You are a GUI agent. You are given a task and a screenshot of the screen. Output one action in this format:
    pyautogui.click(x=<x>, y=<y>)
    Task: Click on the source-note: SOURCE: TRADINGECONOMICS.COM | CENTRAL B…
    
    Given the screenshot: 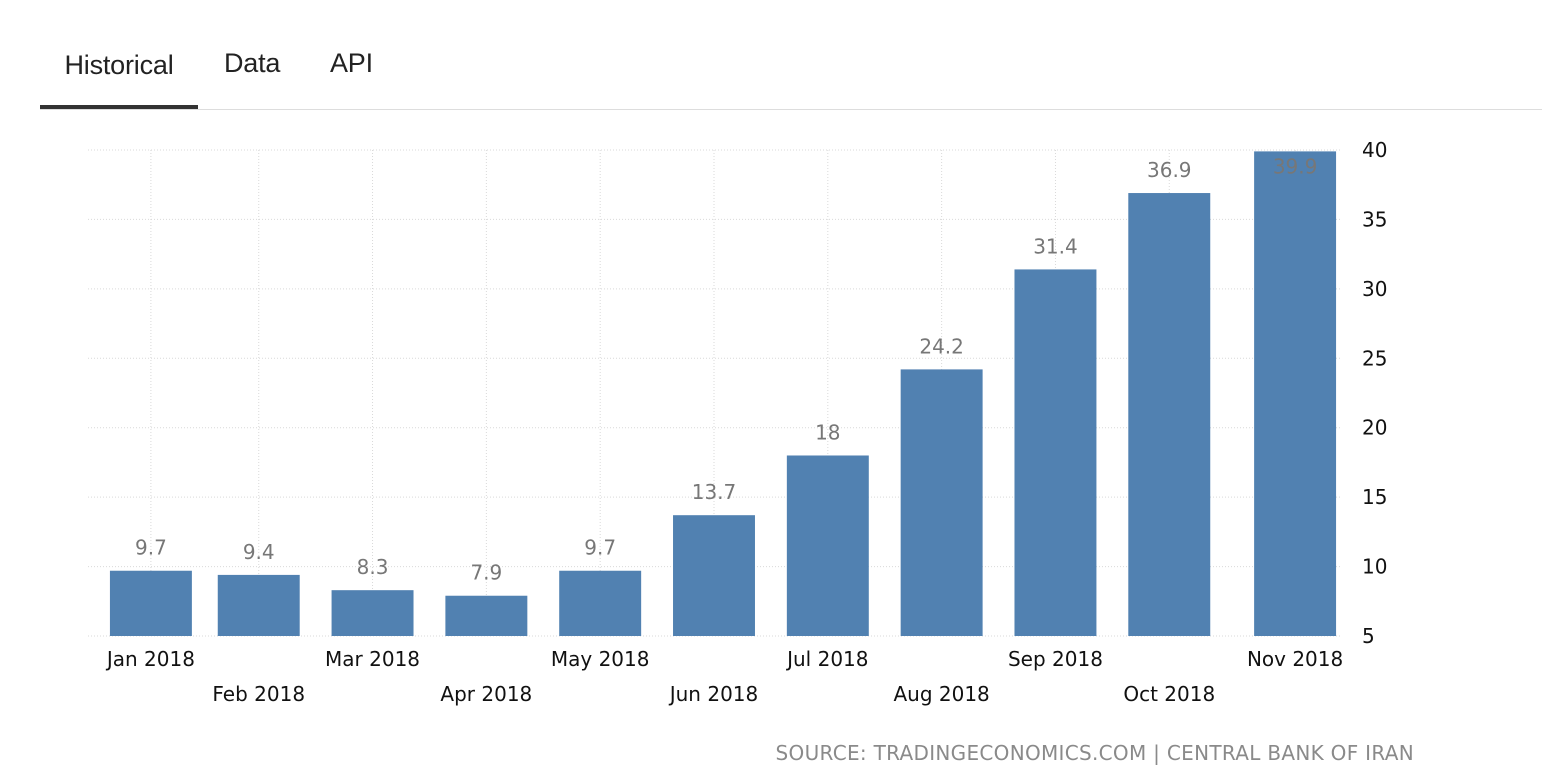 What is the action you would take?
    pyautogui.click(x=1094, y=753)
    